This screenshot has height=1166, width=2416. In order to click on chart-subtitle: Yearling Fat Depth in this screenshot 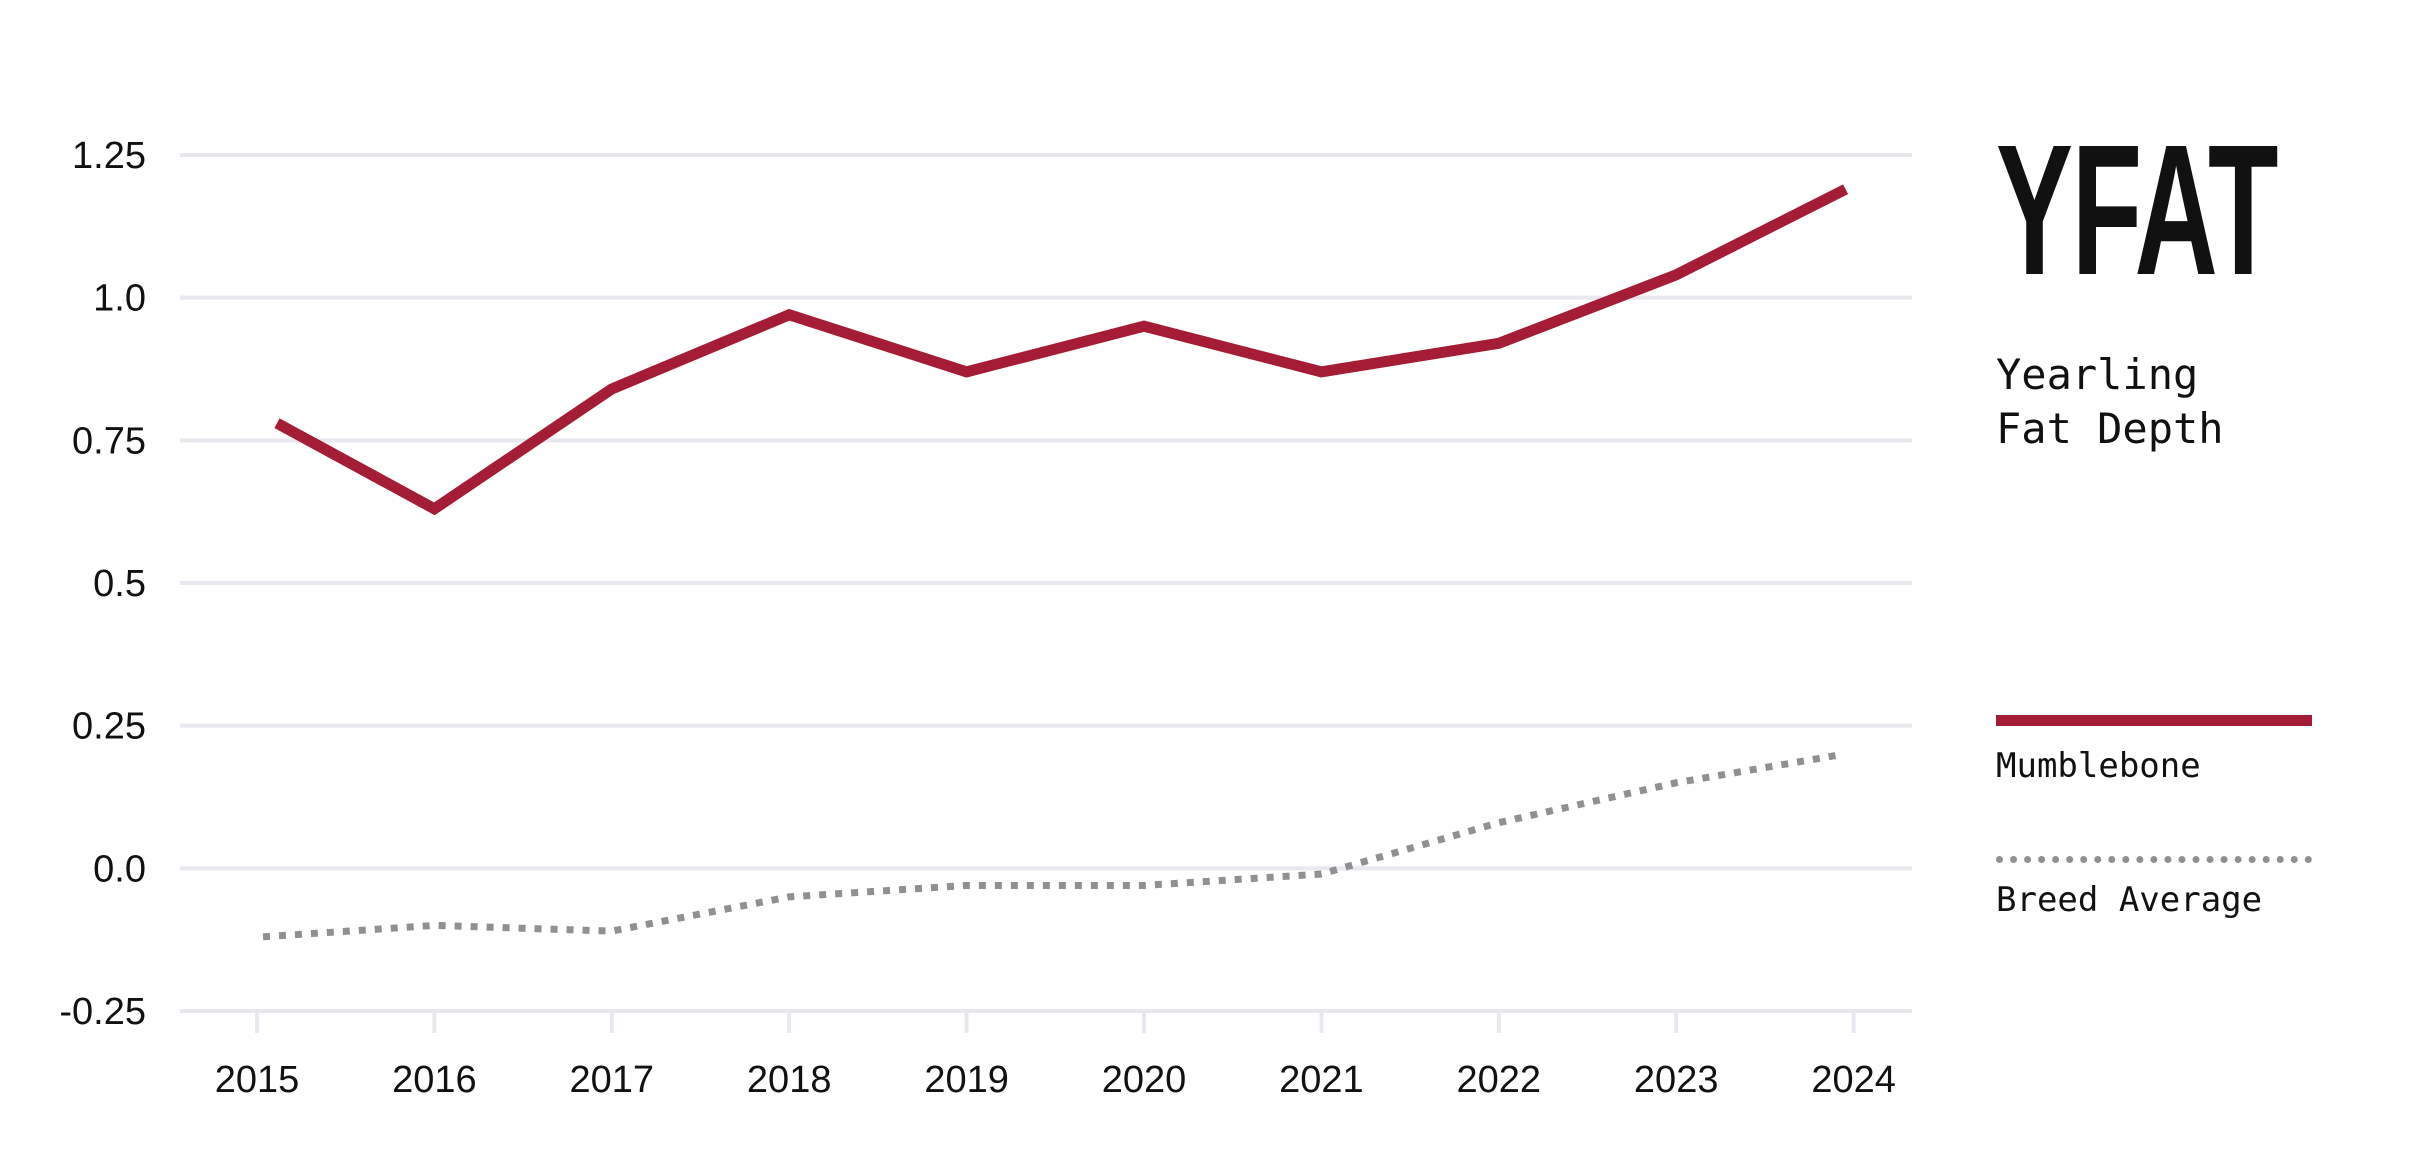, I will do `click(2110, 402)`.